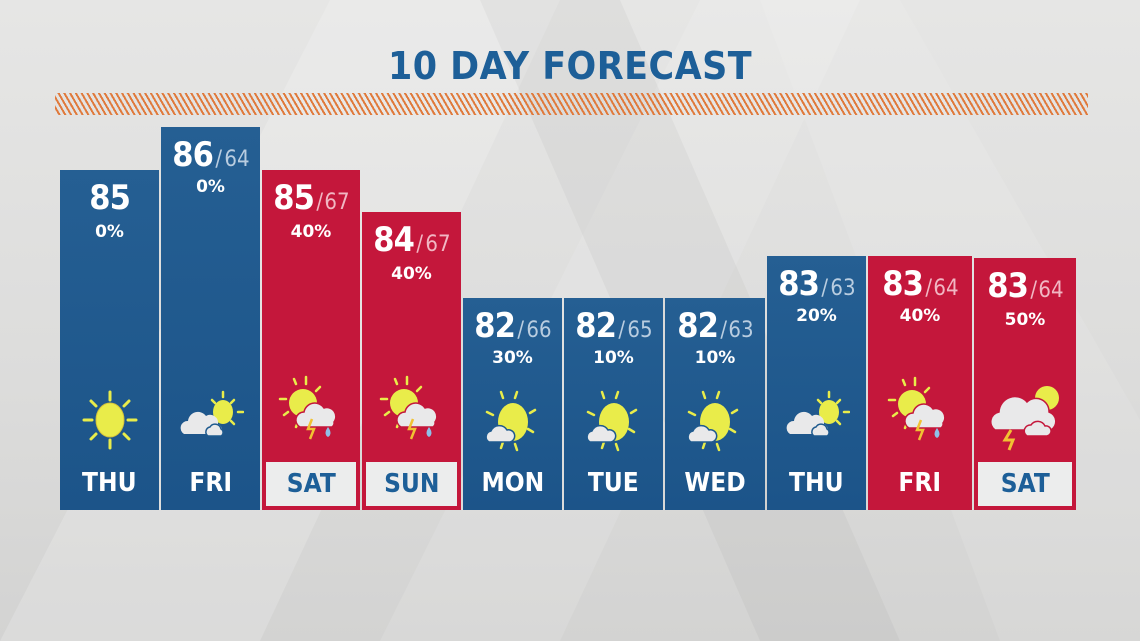 The width and height of the screenshot is (1140, 641). I want to click on forecast-day-5: 82/65 10% TUE, so click(613, 404).